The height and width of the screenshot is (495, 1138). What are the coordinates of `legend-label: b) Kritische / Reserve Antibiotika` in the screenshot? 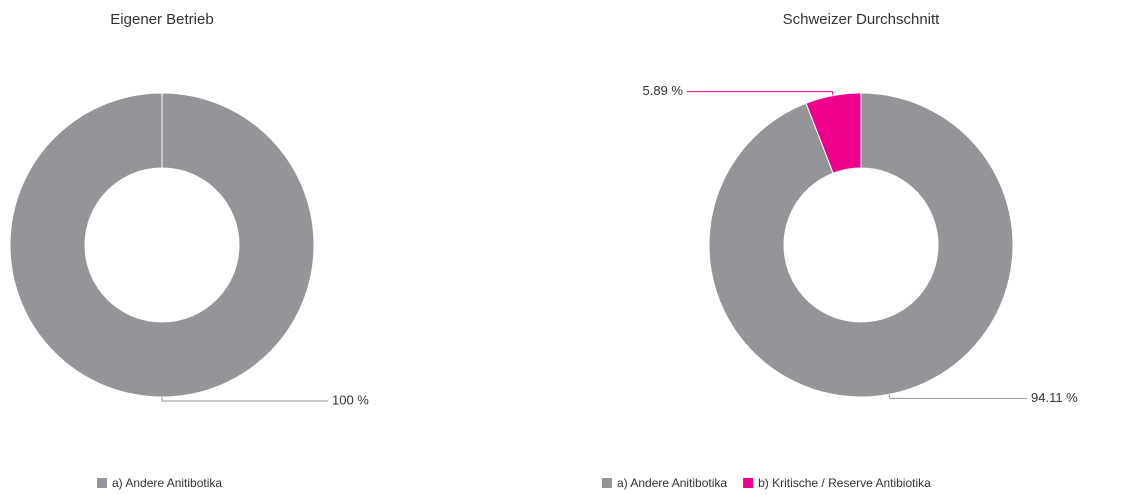 It's located at (844, 483).